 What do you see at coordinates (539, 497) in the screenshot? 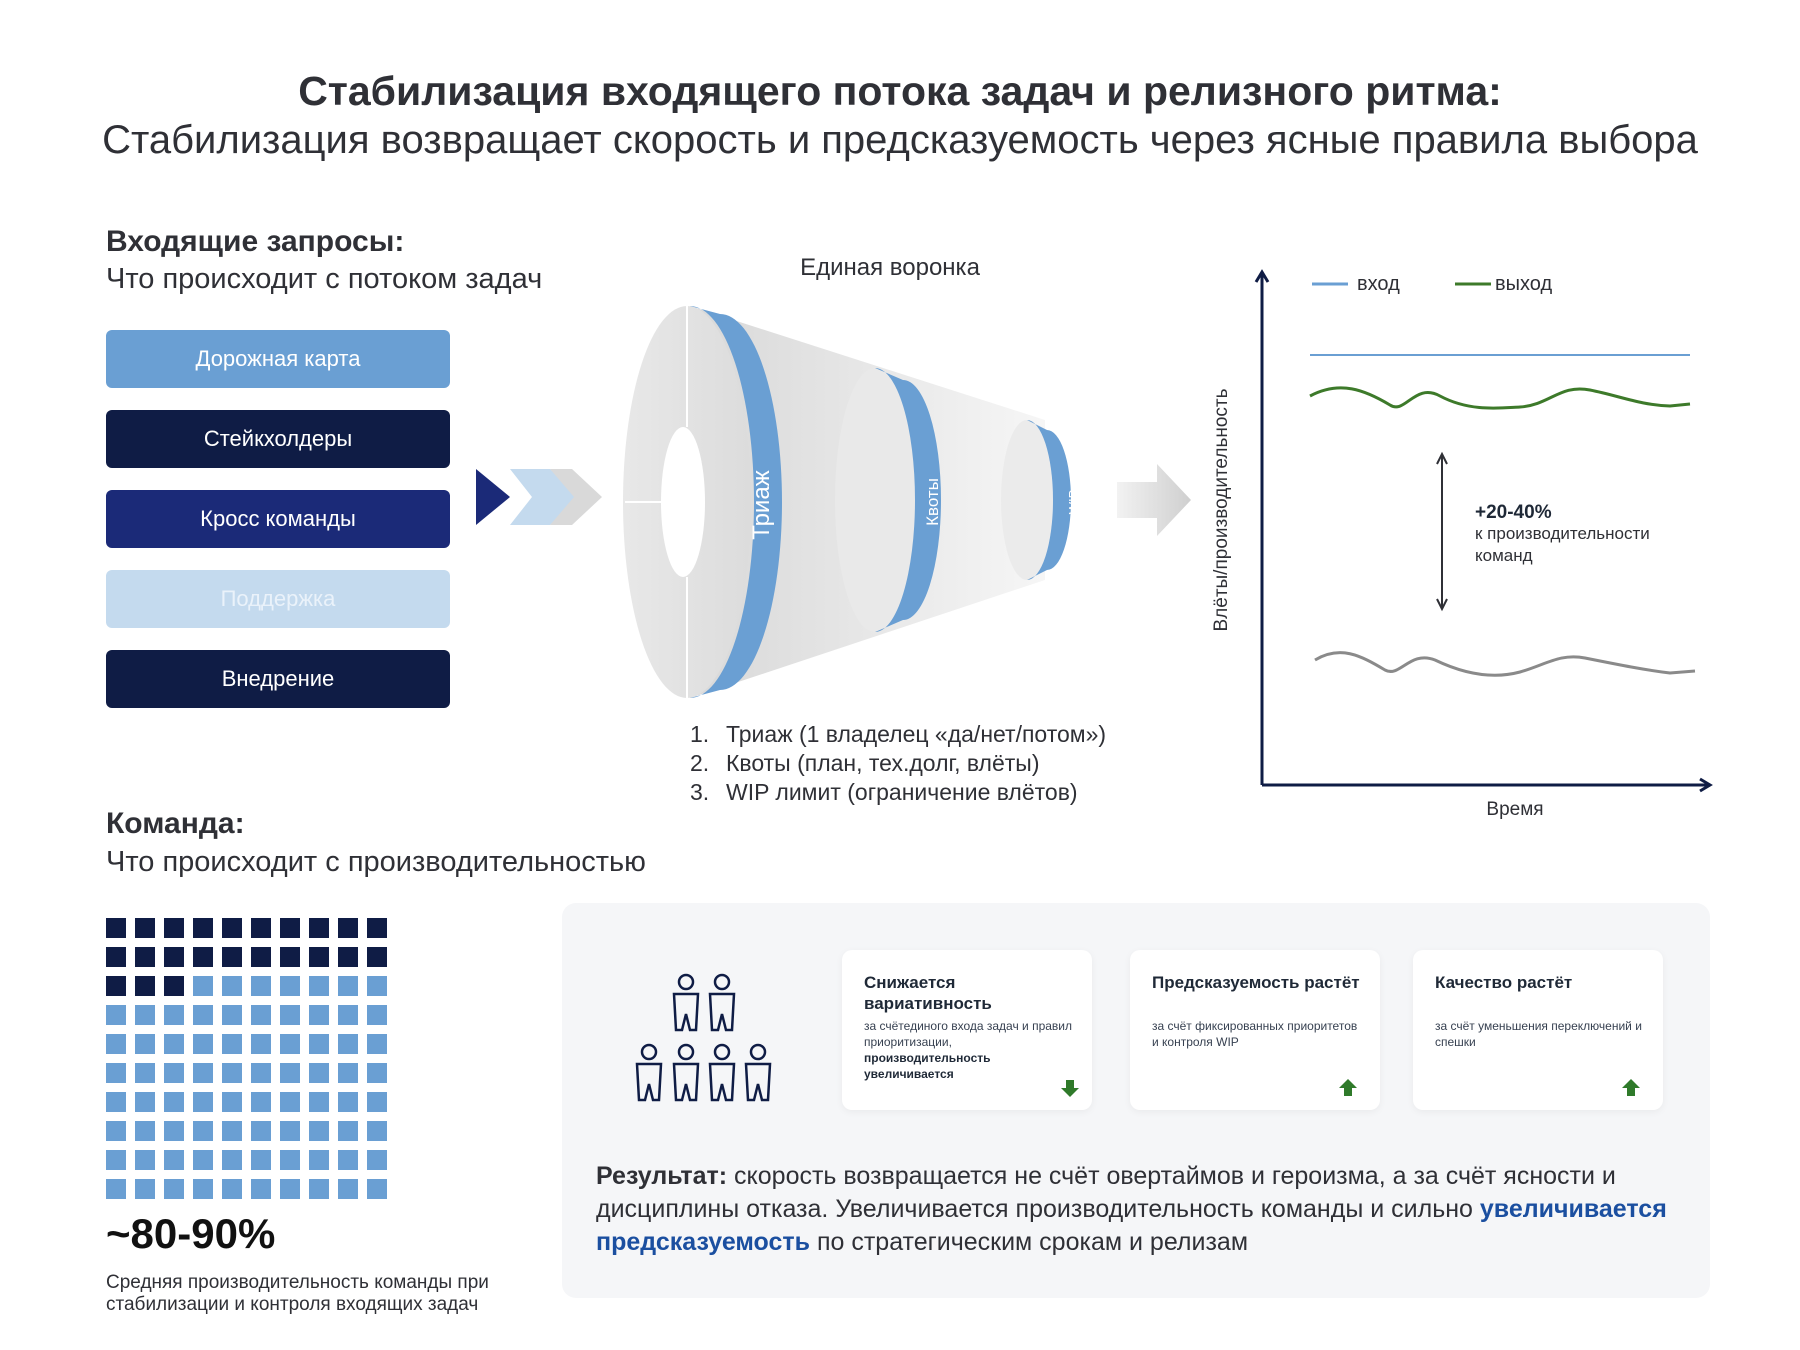
I see `flow-chevrons-icon` at bounding box center [539, 497].